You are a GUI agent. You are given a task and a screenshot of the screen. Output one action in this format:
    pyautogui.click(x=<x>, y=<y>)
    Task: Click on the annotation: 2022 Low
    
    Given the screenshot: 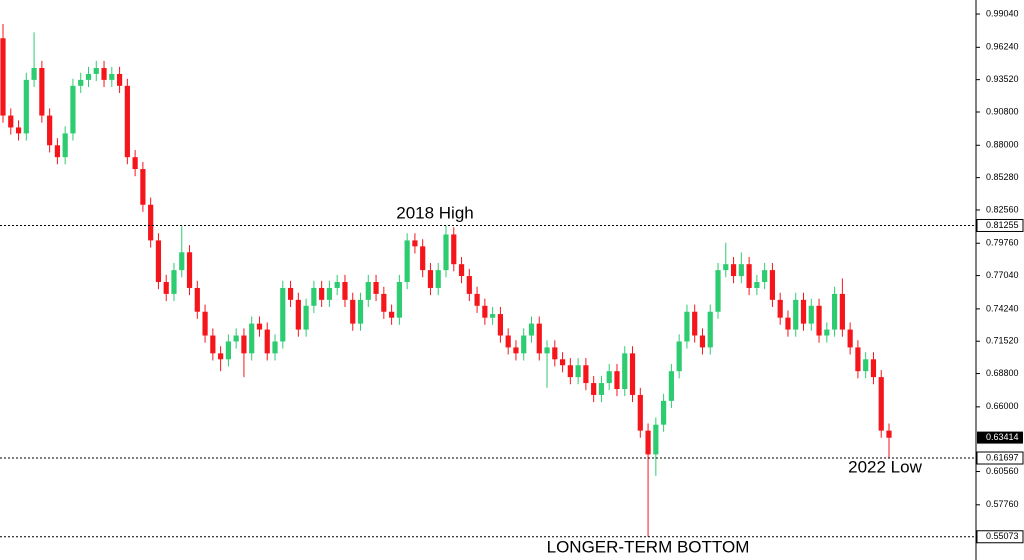 What is the action you would take?
    pyautogui.click(x=885, y=466)
    